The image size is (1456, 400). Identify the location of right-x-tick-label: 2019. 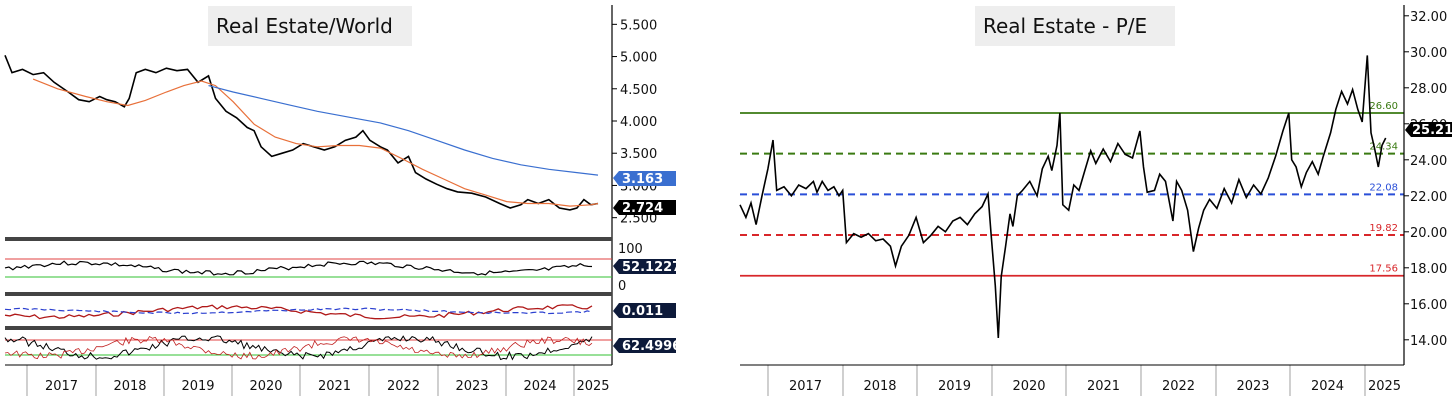
(954, 386).